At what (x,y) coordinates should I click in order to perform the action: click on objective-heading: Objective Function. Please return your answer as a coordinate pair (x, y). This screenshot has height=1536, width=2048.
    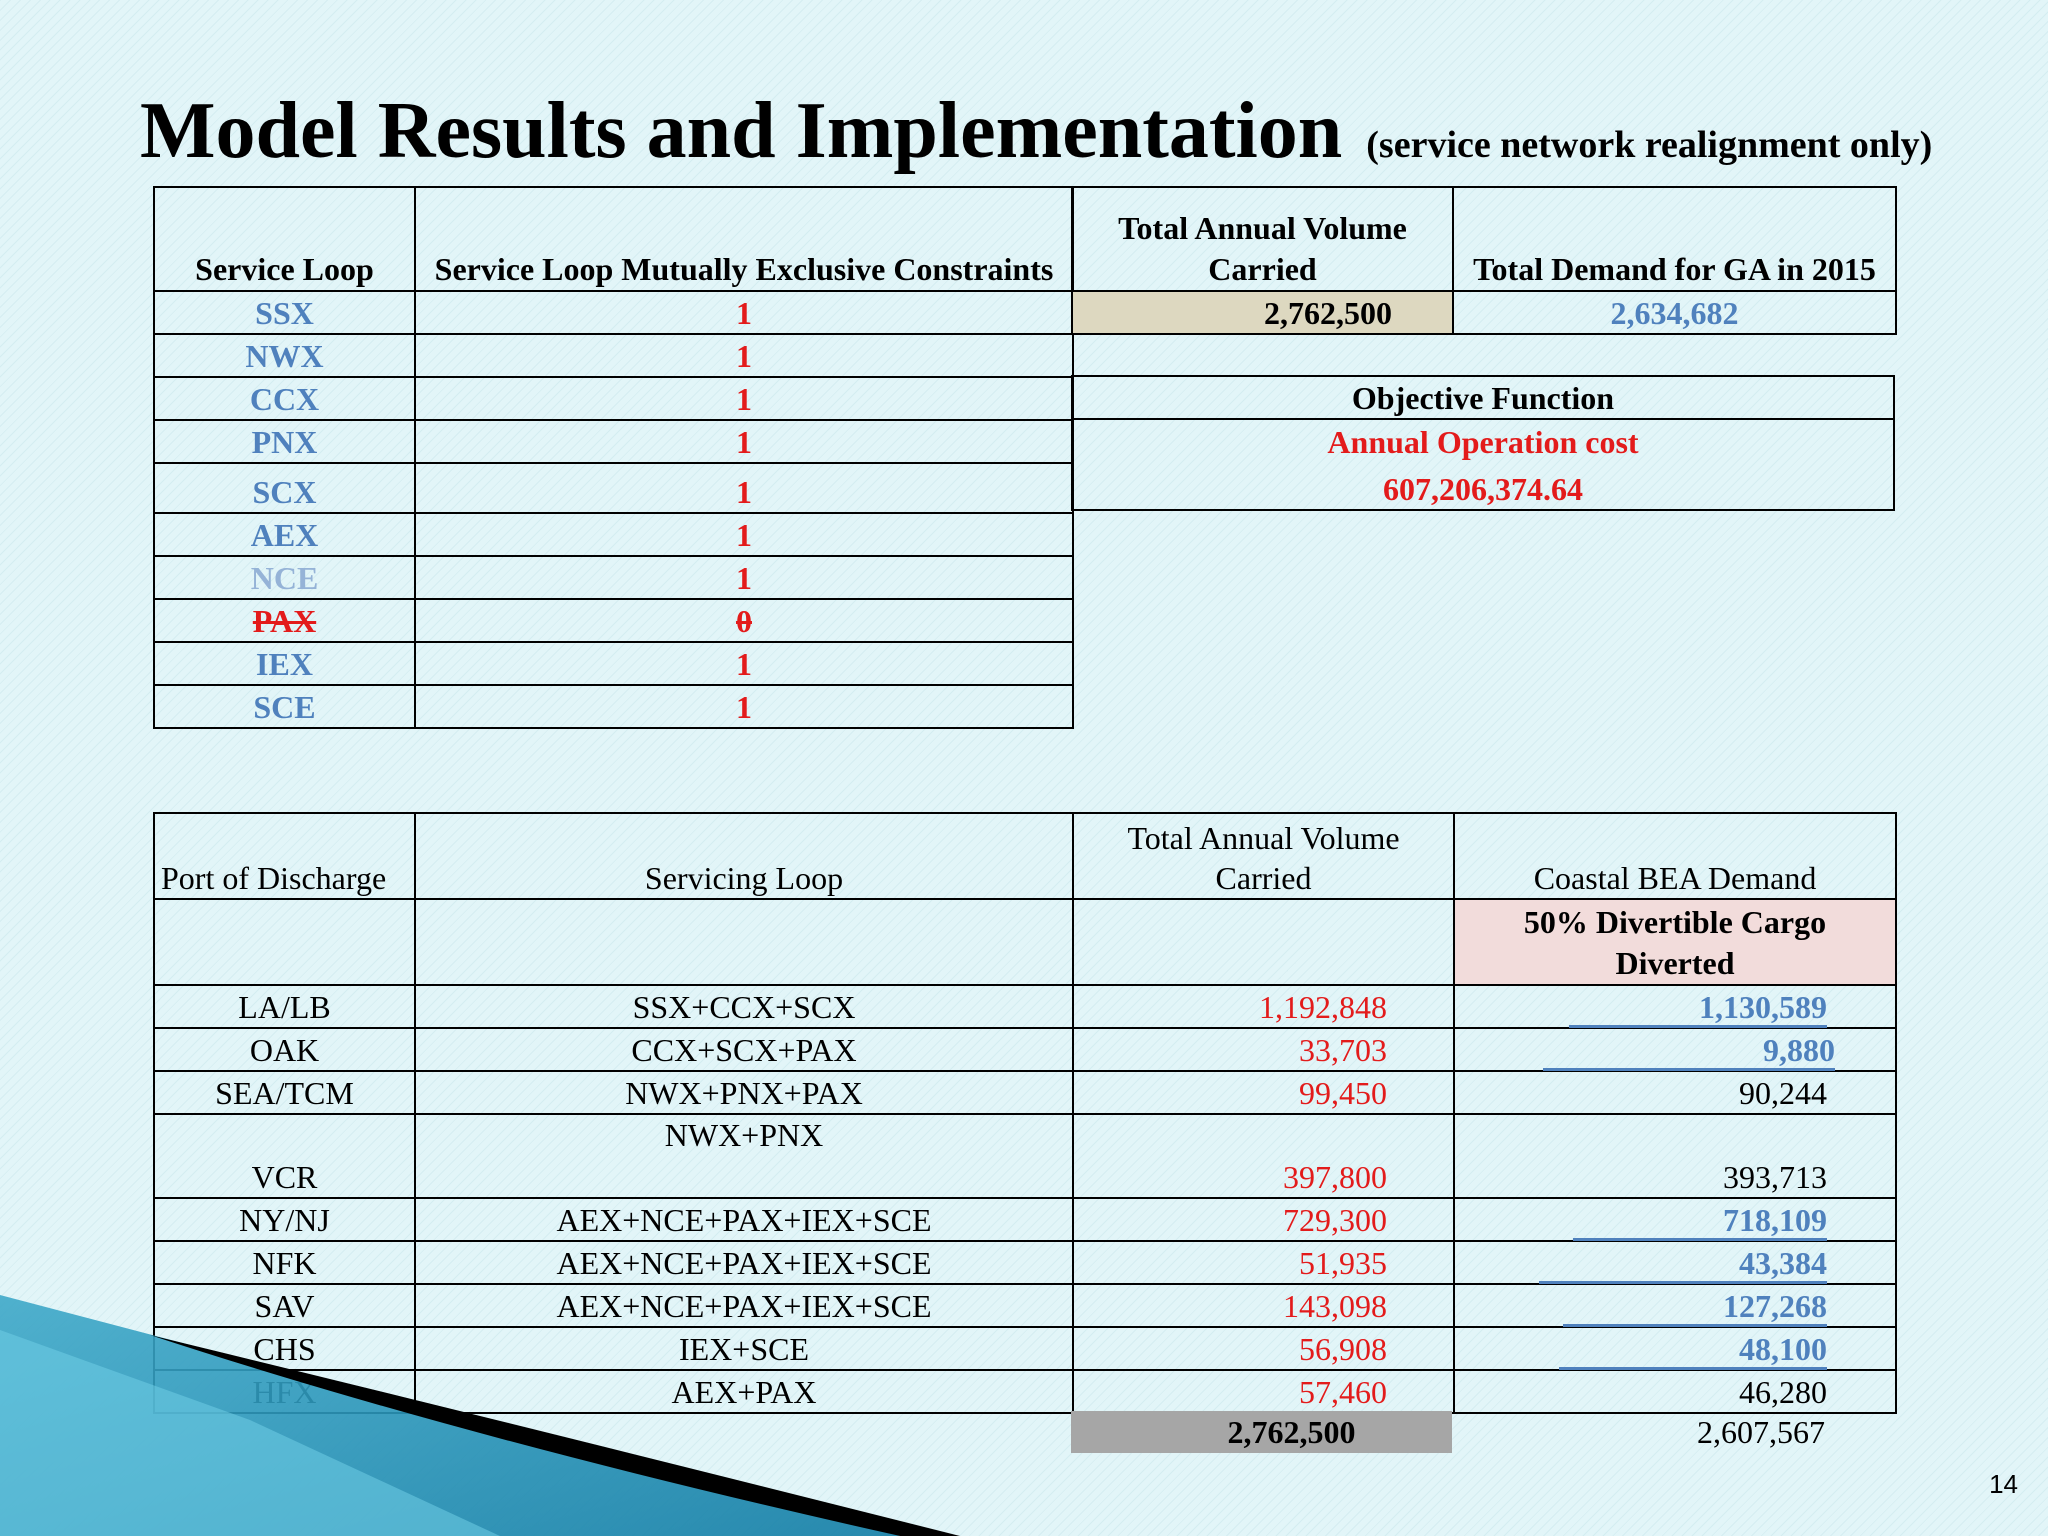
    Looking at the image, I should click on (1483, 397).